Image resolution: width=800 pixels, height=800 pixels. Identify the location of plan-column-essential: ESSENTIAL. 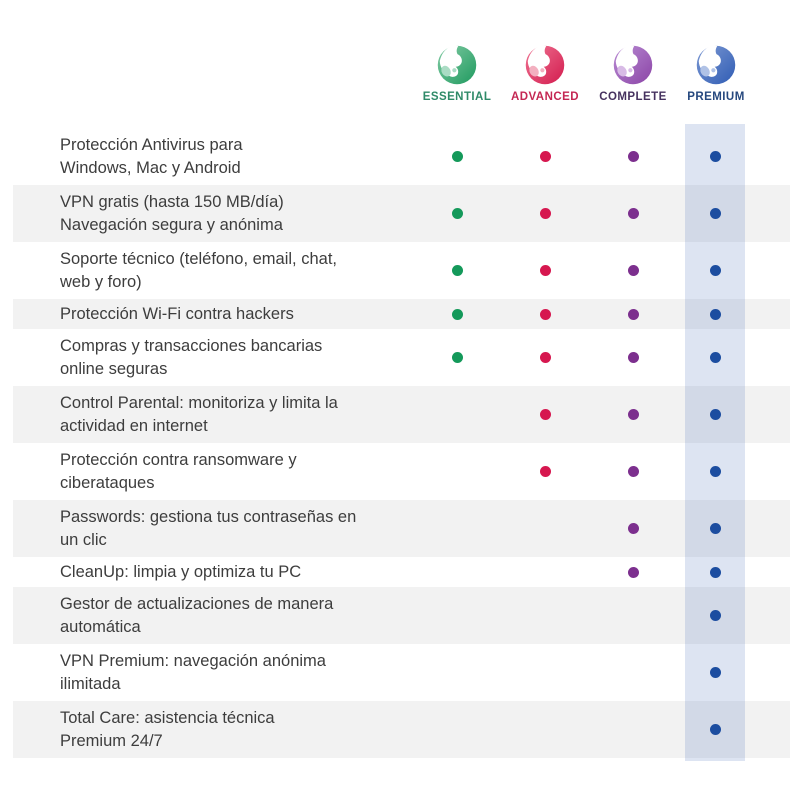
(457, 73).